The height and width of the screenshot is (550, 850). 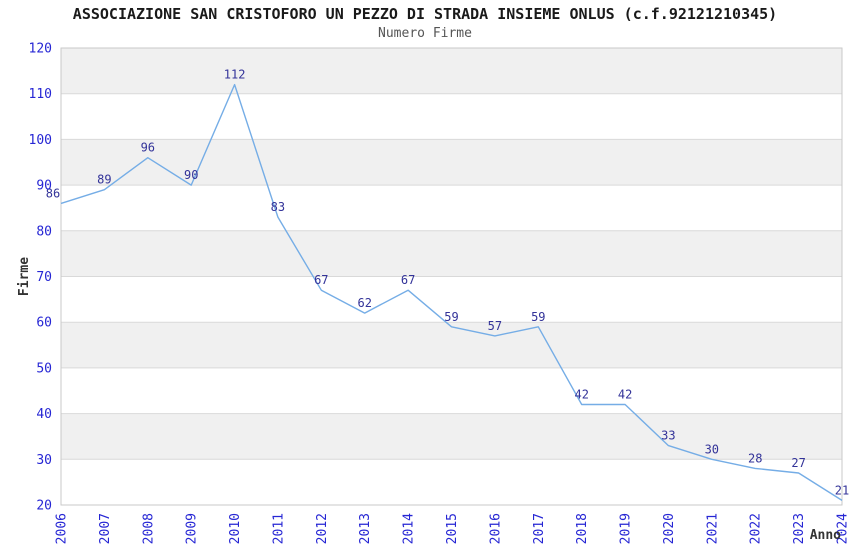 I want to click on y-tick-label: 90, so click(x=44, y=186).